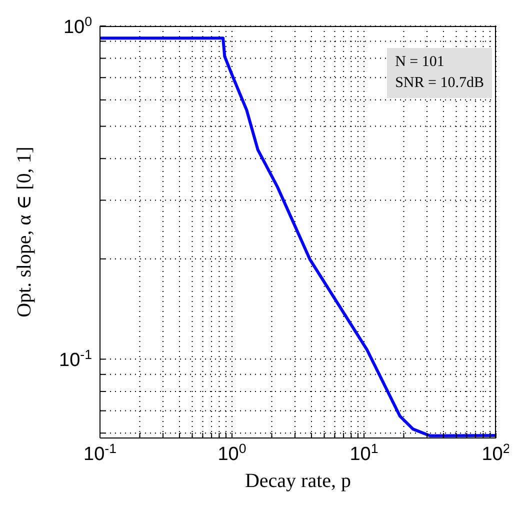 Image resolution: width=517 pixels, height=512 pixels. I want to click on x-axis-title: Decay rate, p, so click(298, 481).